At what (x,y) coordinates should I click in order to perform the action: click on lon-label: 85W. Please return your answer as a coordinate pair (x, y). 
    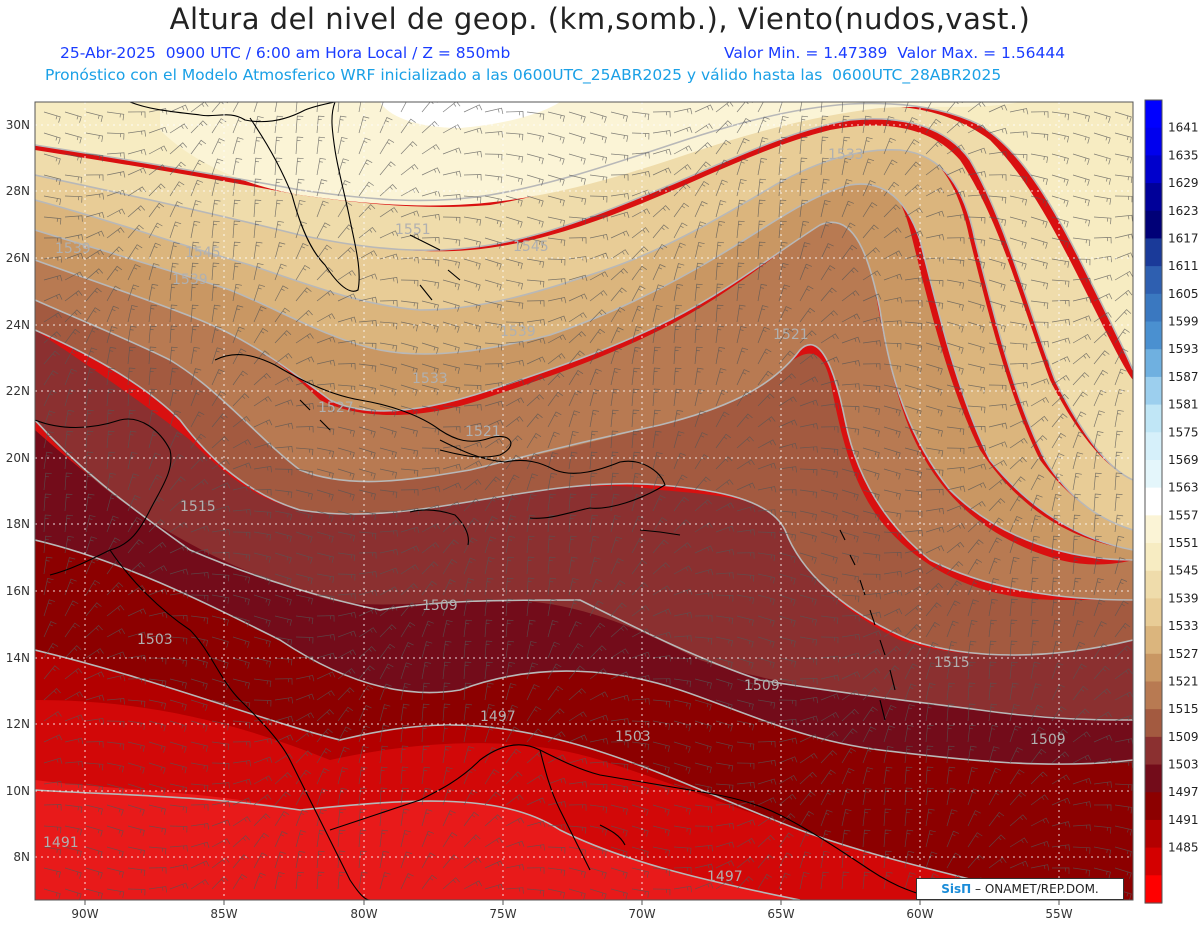
    Looking at the image, I should click on (223, 914).